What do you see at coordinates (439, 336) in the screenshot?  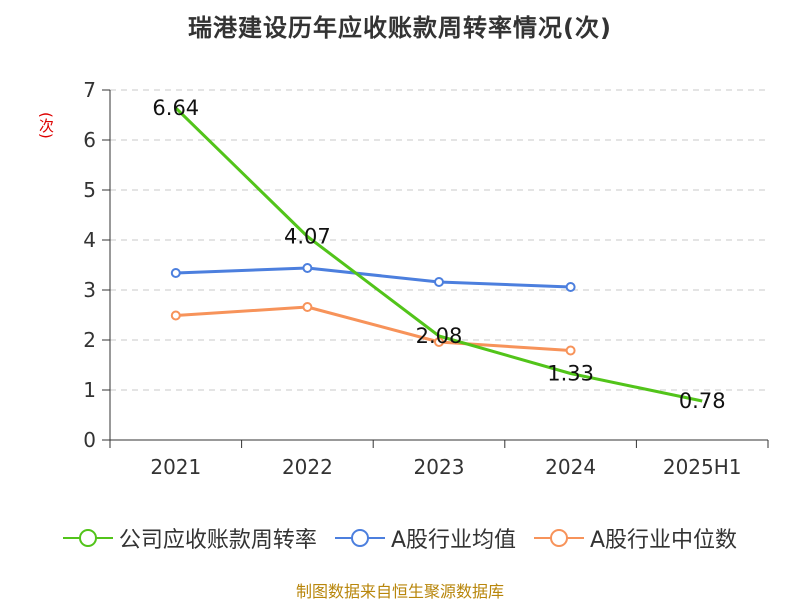 I see `data-label: 2.08` at bounding box center [439, 336].